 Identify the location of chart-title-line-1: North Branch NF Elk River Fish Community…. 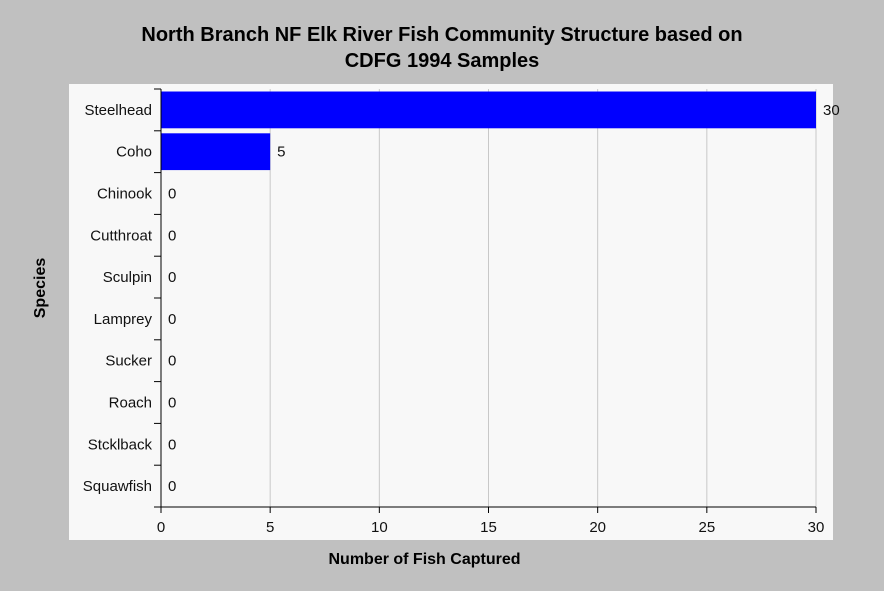
(442, 35).